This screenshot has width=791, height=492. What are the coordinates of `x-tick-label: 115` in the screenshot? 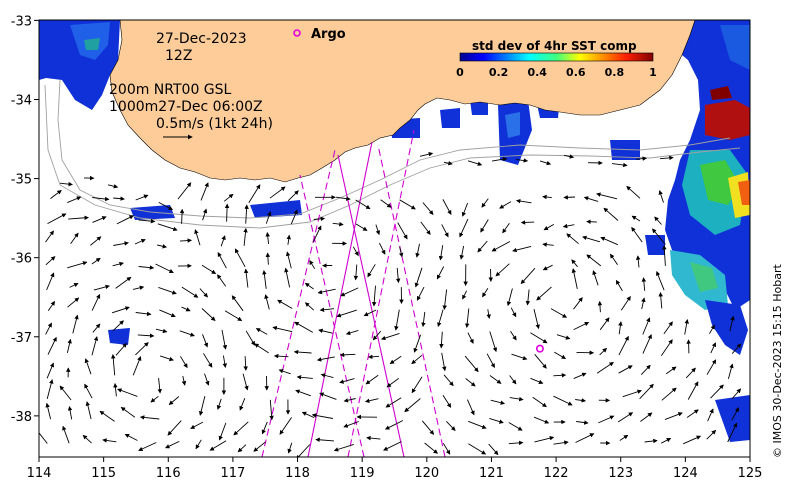 It's located at (103, 473).